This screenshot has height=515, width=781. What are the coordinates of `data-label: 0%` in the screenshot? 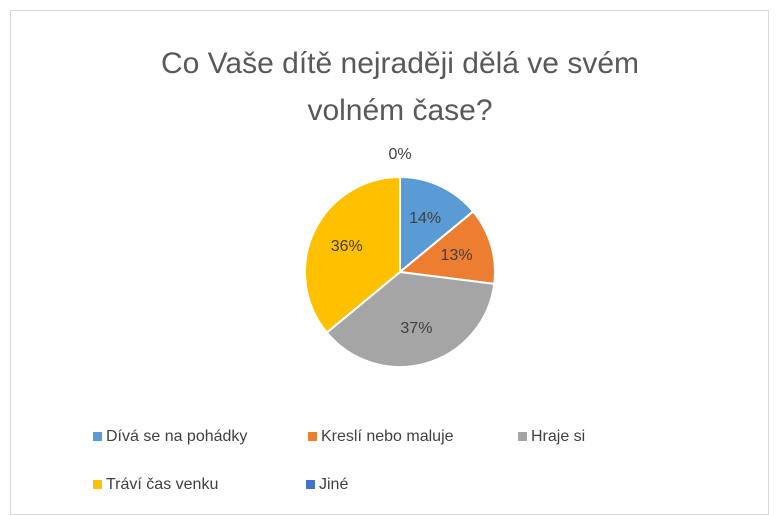 It's located at (399, 154).